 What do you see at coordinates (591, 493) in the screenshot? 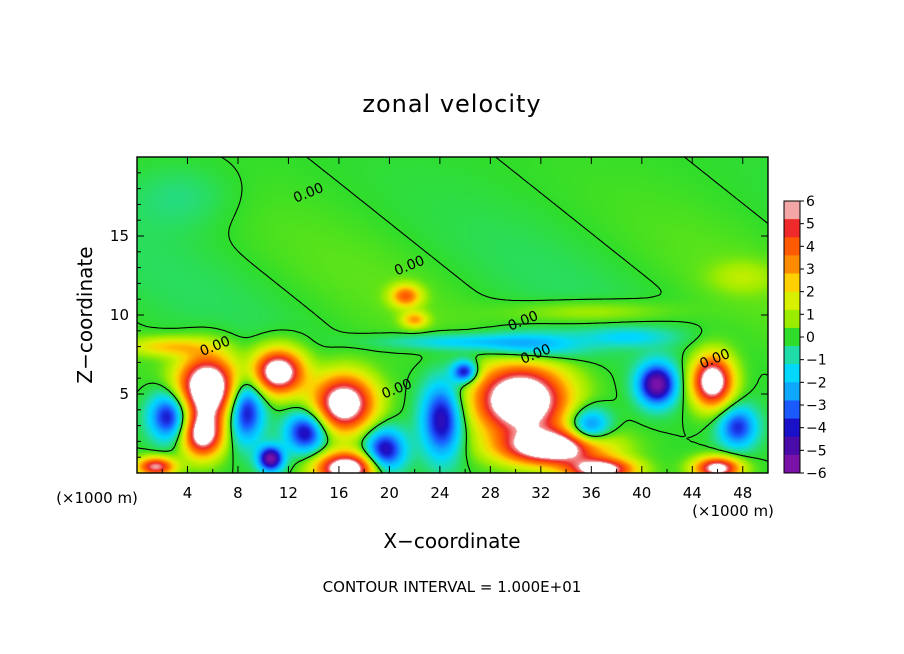
I see `x-tick-label: 36` at bounding box center [591, 493].